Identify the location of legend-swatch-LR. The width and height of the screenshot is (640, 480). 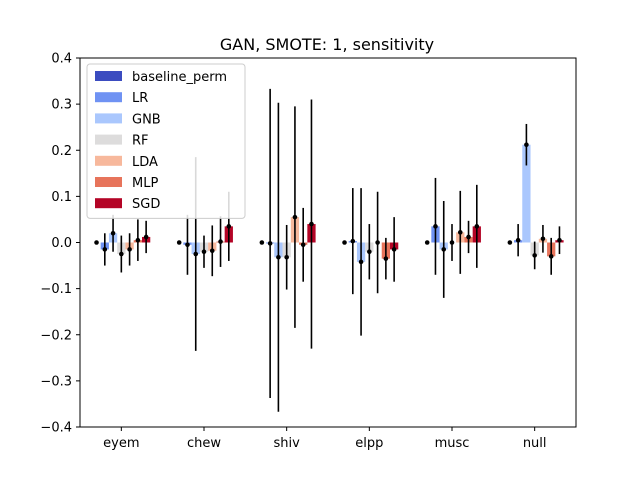
(108, 97).